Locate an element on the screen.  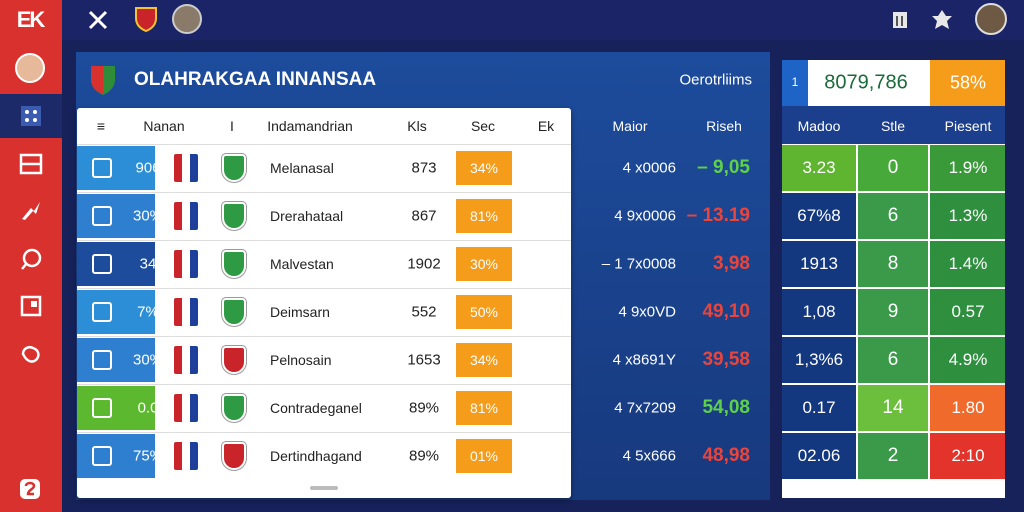
summary-percent-box is located at coordinates (967, 83).